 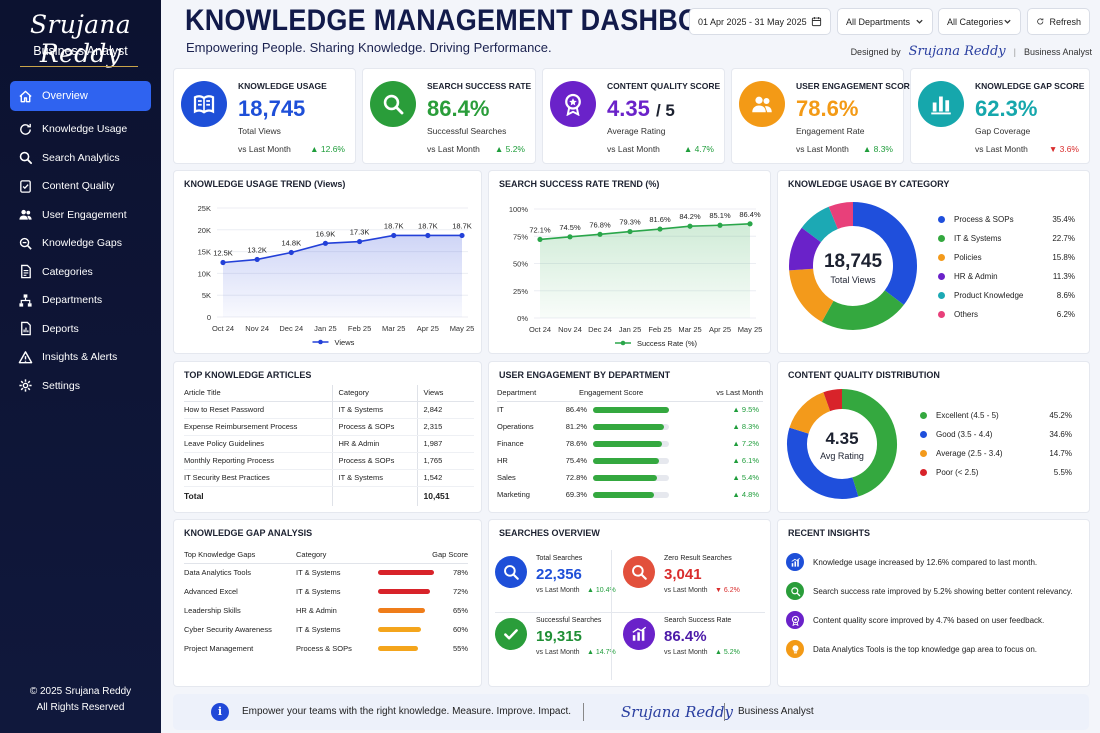 I want to click on table-row: Leave Policy Guidelines HR & Admin 1,987, so click(x=329, y=444).